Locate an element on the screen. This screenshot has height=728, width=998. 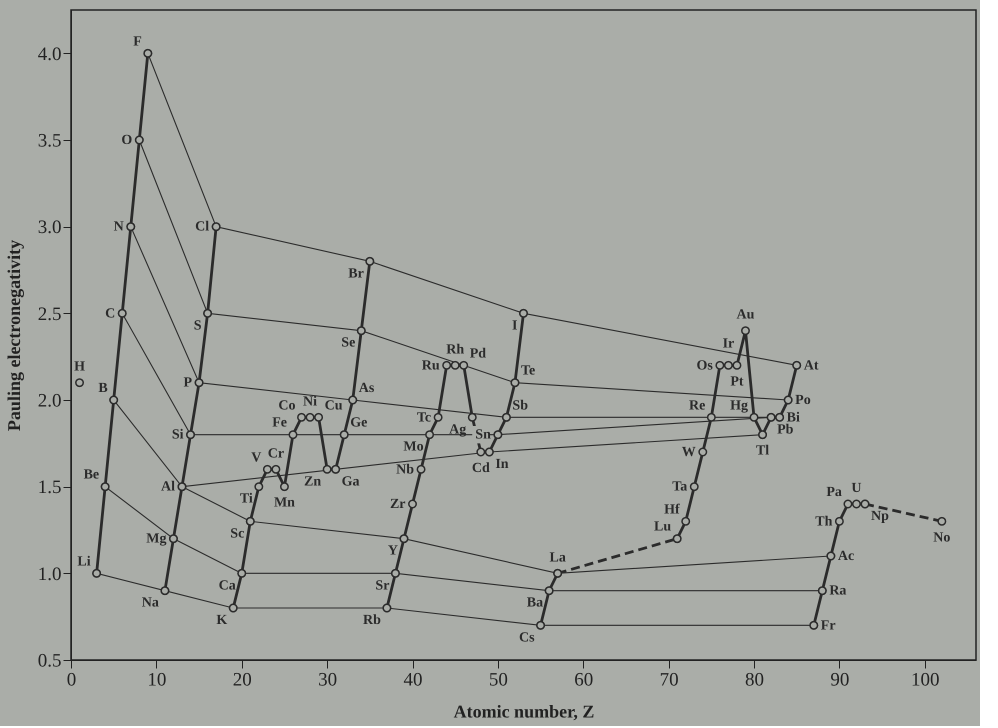
annotation: Pa is located at coordinates (834, 492).